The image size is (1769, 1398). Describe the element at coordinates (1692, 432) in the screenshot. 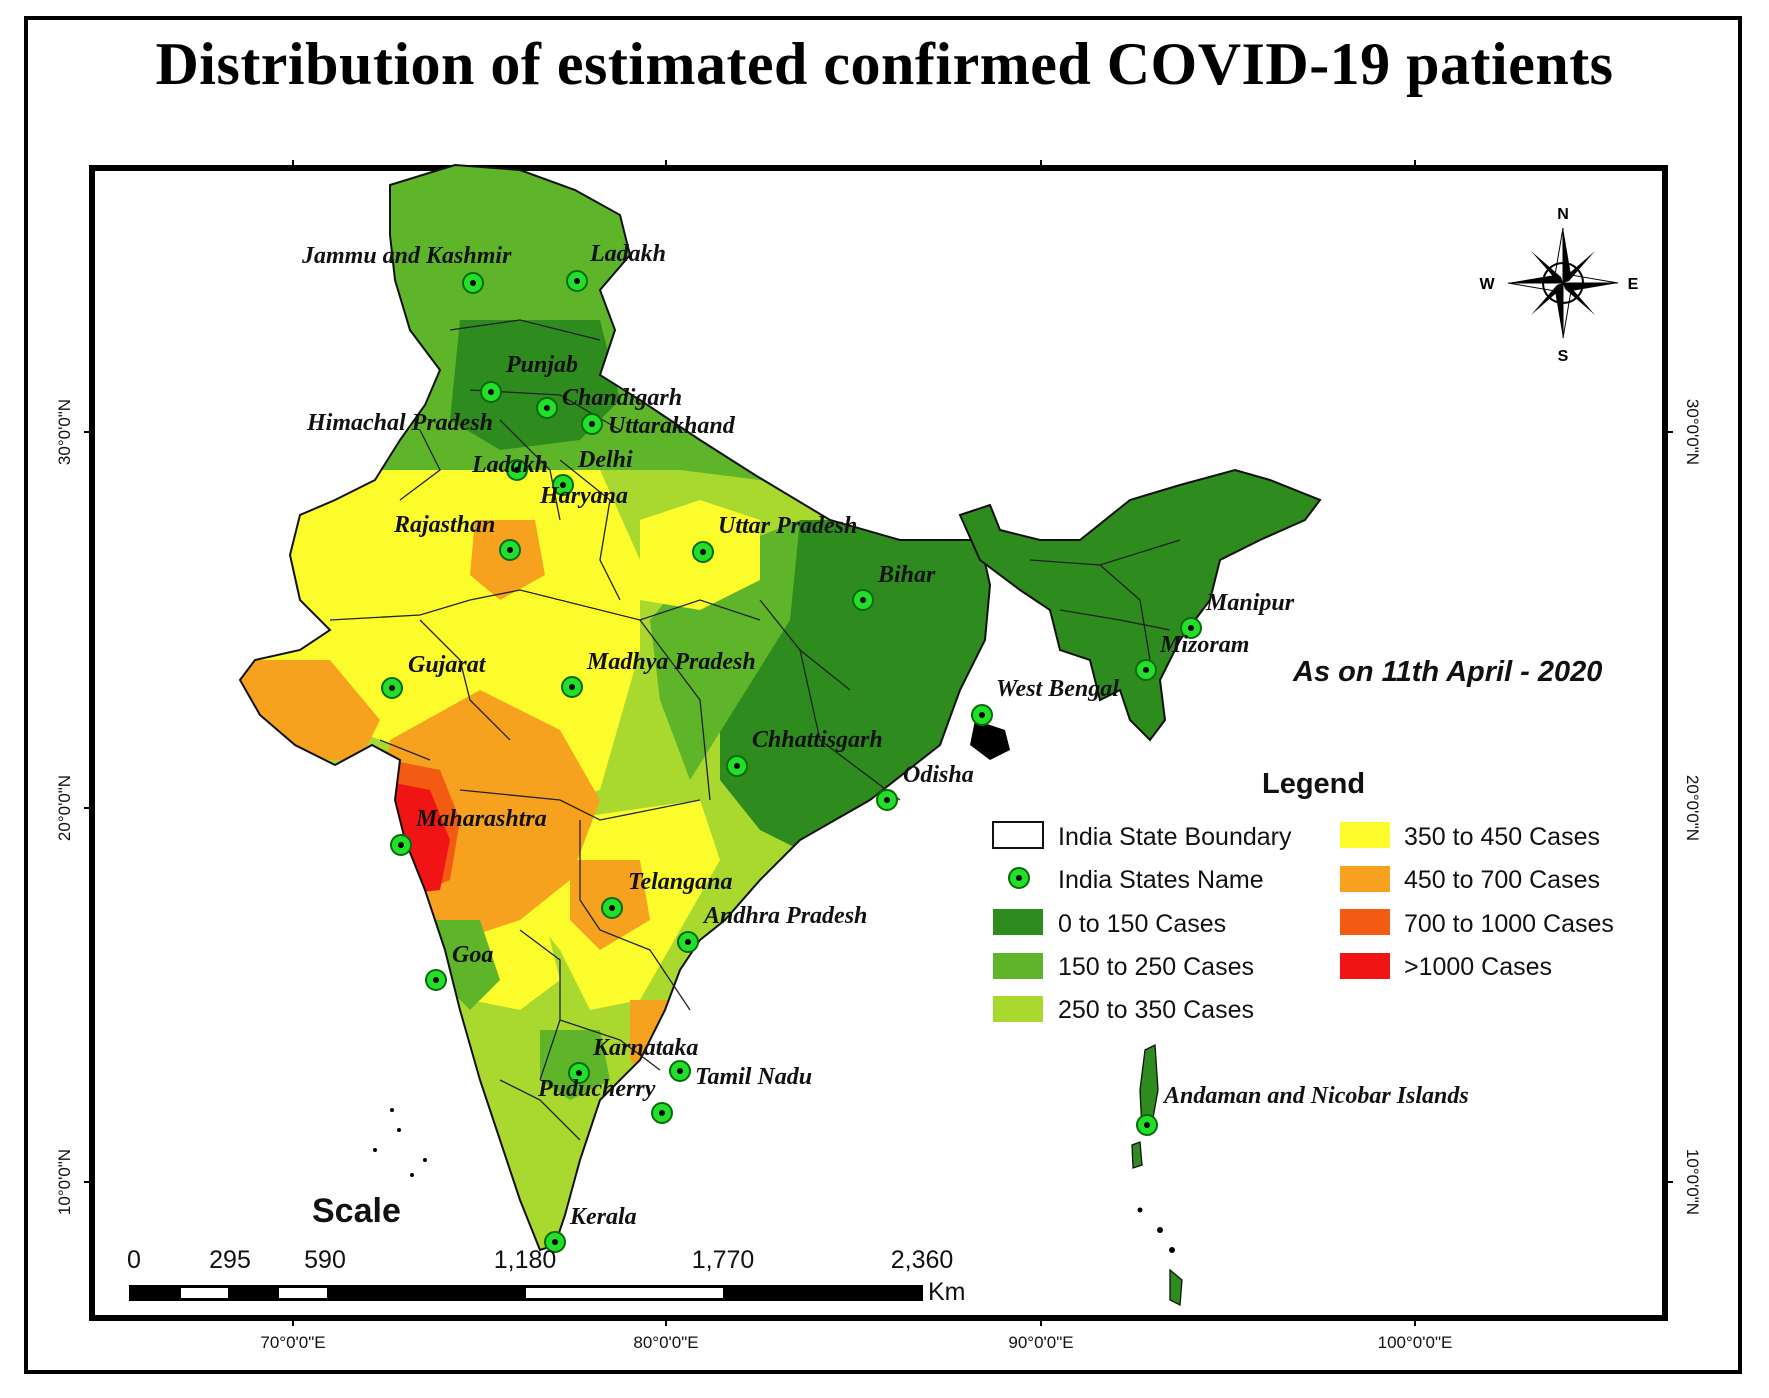

I see `lat-label-right: 30°0'0"N` at that location.